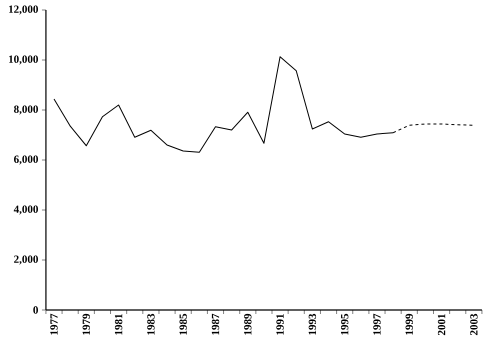 The width and height of the screenshot is (500, 356). What do you see at coordinates (86, 324) in the screenshot?
I see `x-tick-label: 1979` at bounding box center [86, 324].